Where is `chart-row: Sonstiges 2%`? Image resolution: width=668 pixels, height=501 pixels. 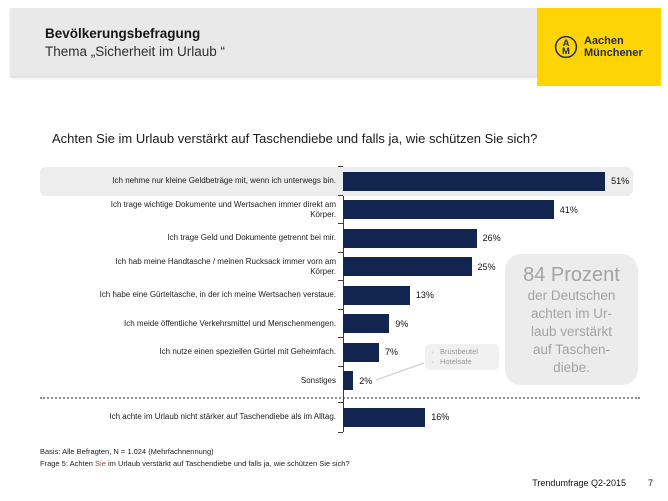 chart-row: Sonstiges 2% is located at coordinates (336, 380).